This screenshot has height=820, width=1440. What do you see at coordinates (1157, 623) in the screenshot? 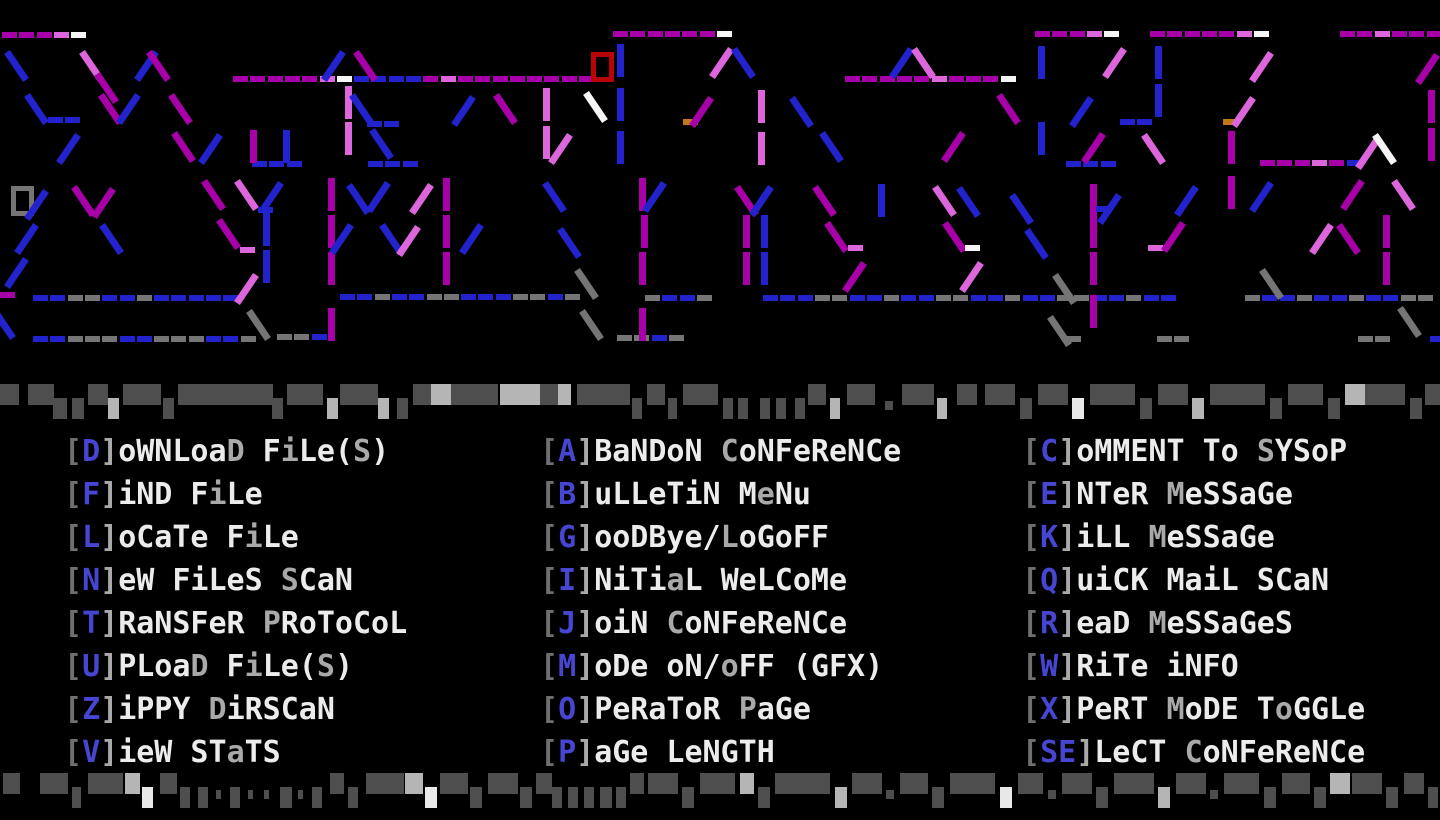
I see `menu-item-read-messages: [R]eaD MeSSaGeS` at bounding box center [1157, 623].